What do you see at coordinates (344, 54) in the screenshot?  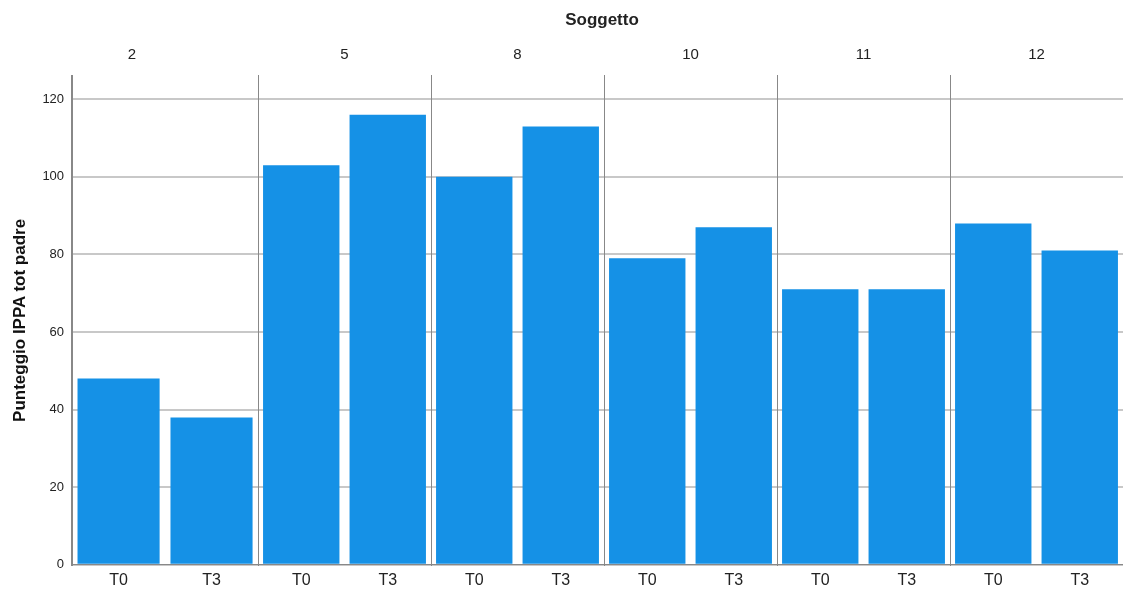 I see `chart-title: 5` at bounding box center [344, 54].